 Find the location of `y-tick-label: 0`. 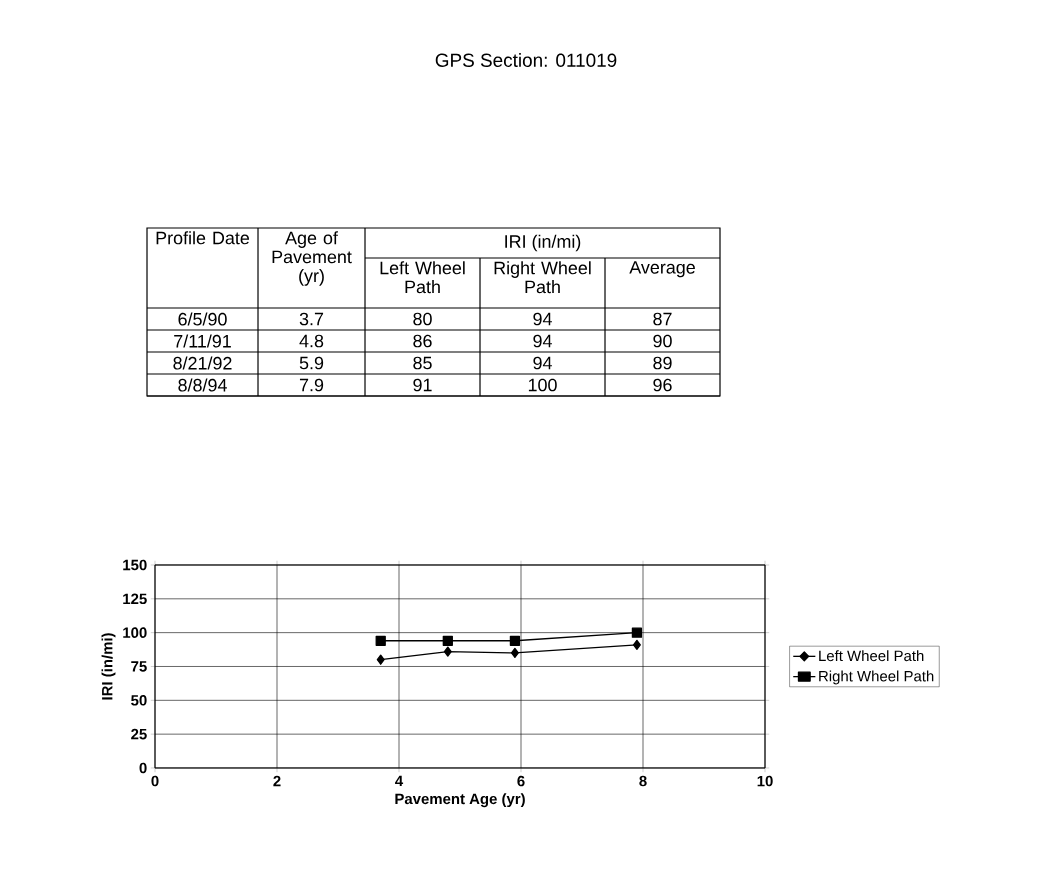

y-tick-label: 0 is located at coordinates (143, 768).